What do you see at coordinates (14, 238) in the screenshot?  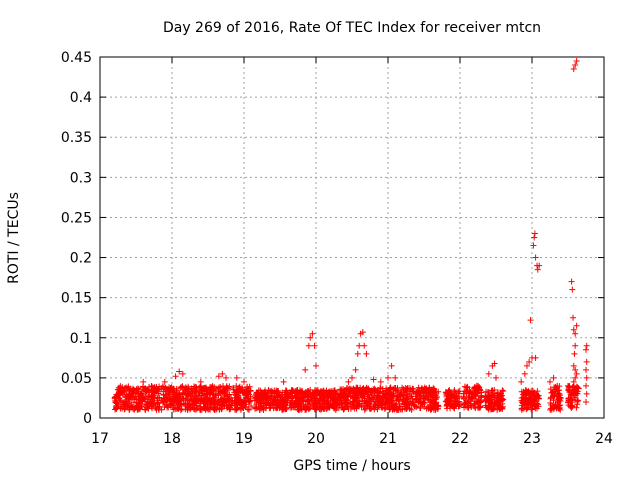 I see `y-axis-label: ROTI / TECUs` at bounding box center [14, 238].